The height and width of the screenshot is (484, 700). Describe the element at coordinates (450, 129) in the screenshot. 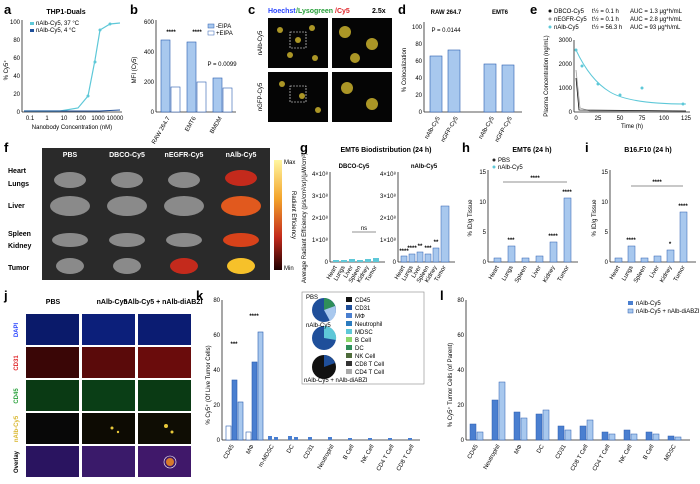

I see `panel-d-category: nGFP-Cy5` at that location.